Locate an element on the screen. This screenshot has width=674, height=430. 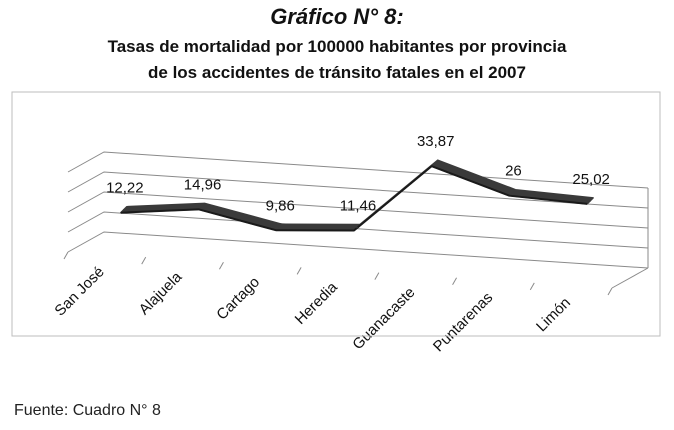
category-label: Limón is located at coordinates (553, 314).